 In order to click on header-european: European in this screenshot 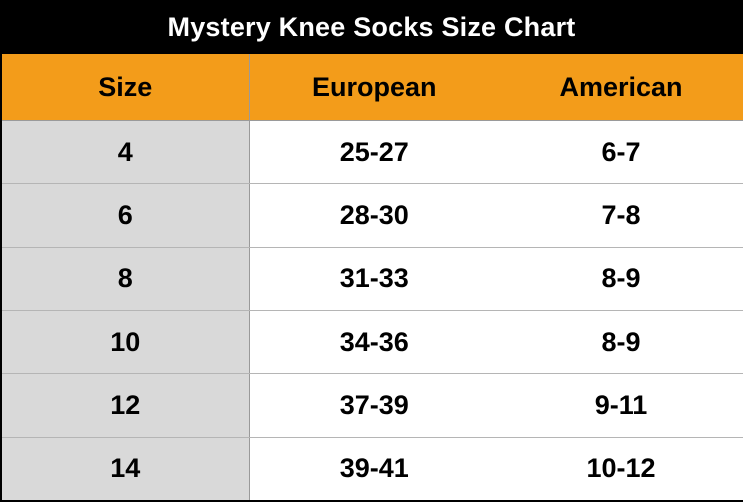, I will do `click(374, 87)`.